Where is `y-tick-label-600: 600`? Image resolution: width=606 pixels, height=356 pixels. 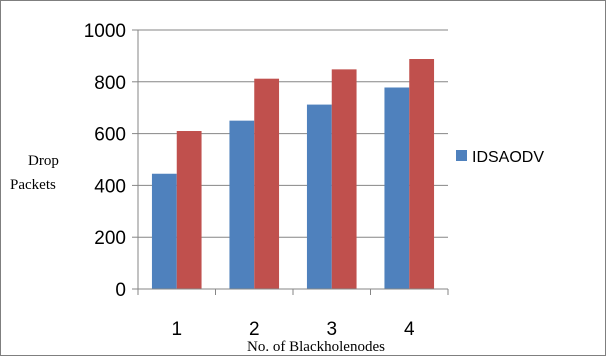 y-tick-label-600: 600 is located at coordinates (110, 135).